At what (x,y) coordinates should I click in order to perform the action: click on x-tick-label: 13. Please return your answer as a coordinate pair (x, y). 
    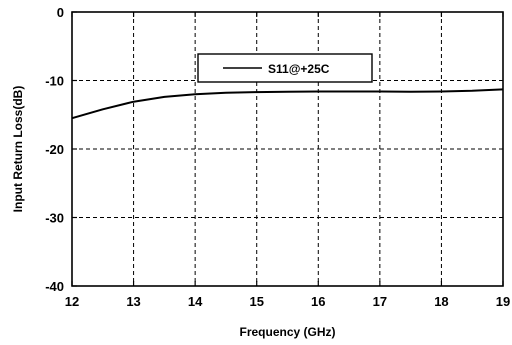
    Looking at the image, I should click on (133, 301).